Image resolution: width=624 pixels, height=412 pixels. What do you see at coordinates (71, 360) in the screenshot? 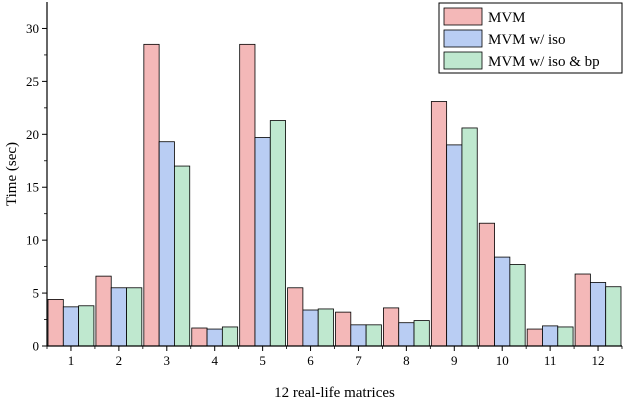
I see `x-tick-label: 1` at bounding box center [71, 360].